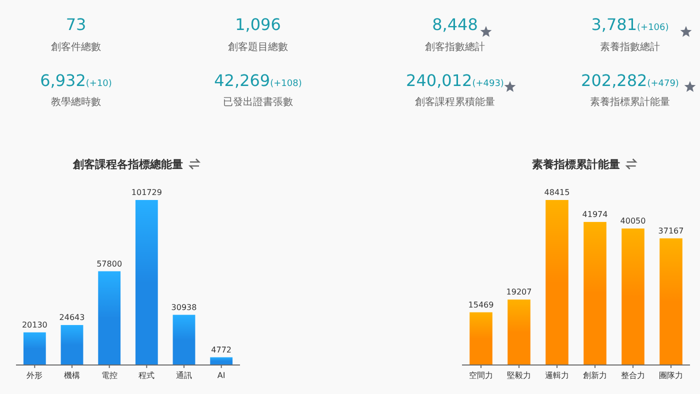  I want to click on data-label: 40050, so click(633, 221).